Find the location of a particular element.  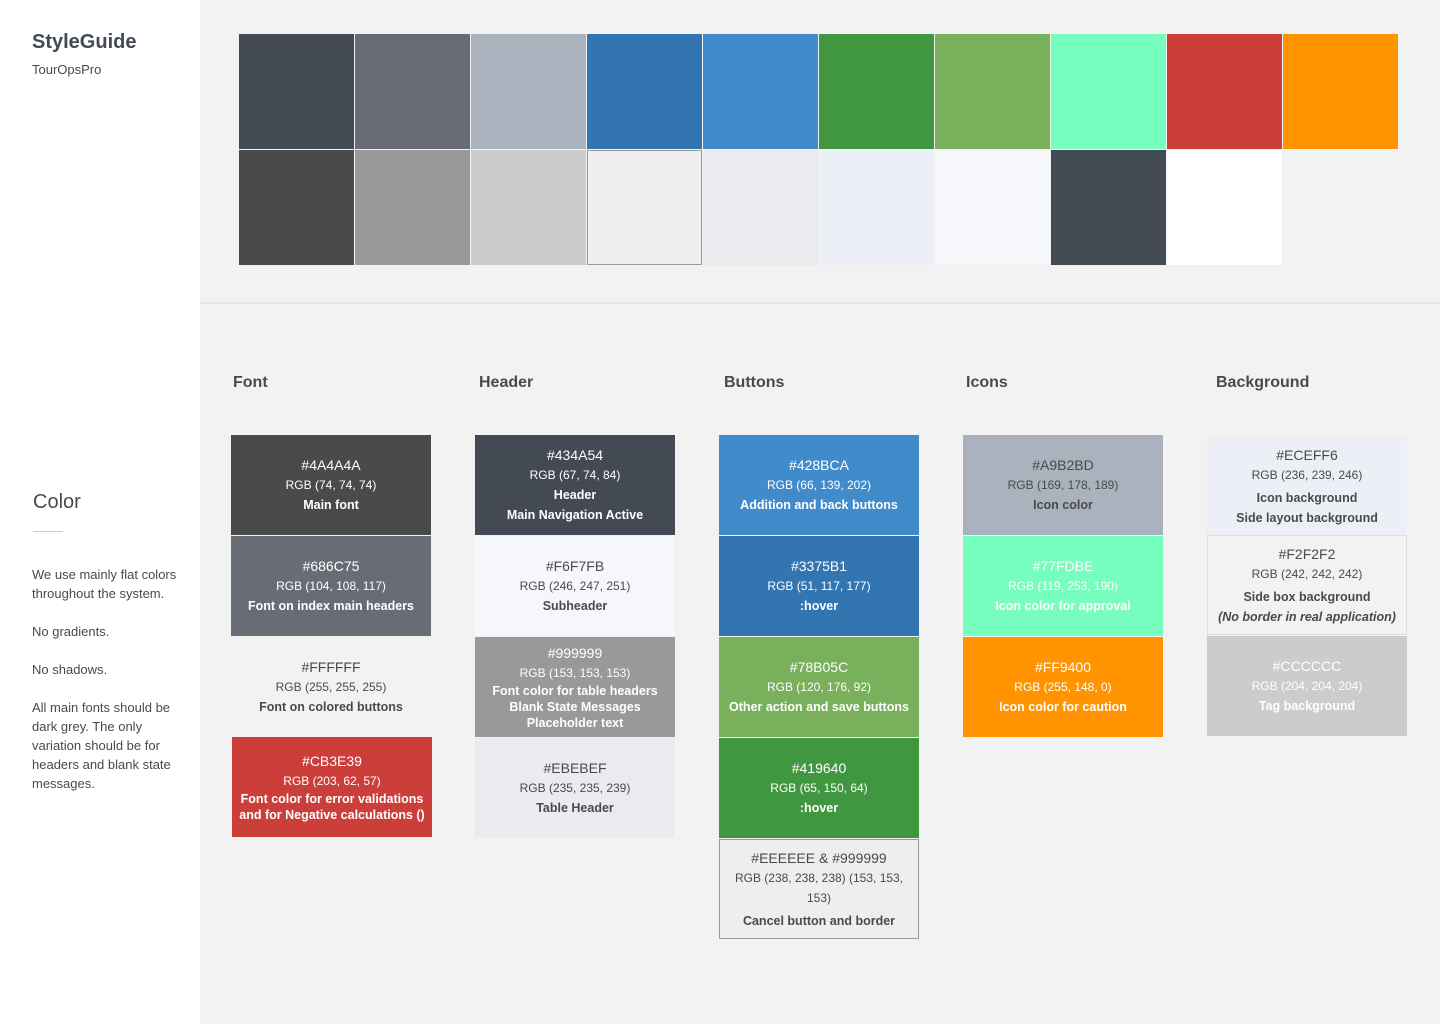

color-hex: #ECEFF6 is located at coordinates (1307, 454).